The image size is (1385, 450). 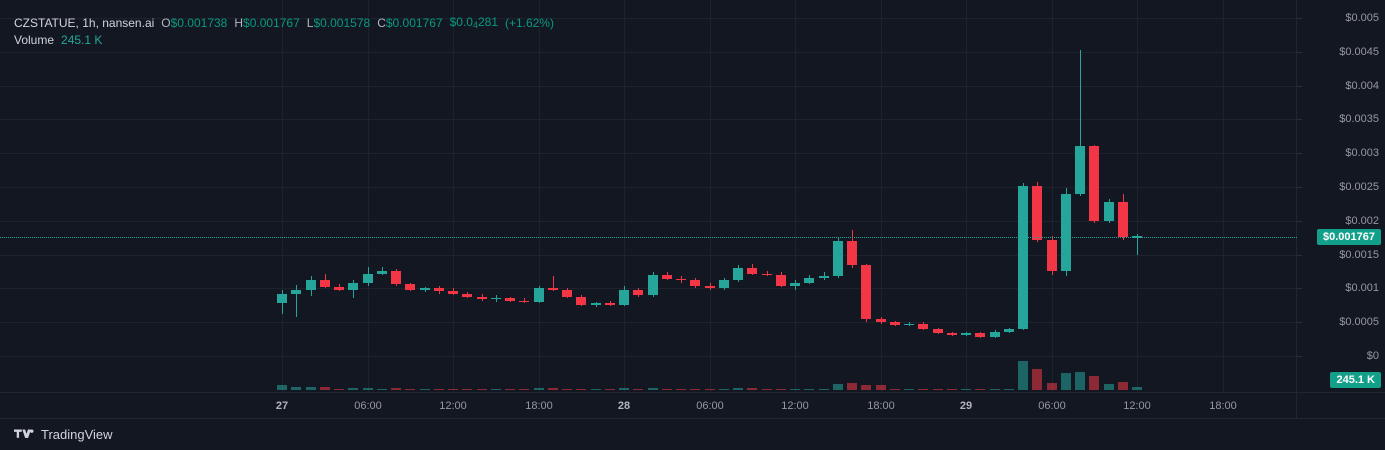 What do you see at coordinates (1362, 153) in the screenshot?
I see `price-axis-label: $0.003` at bounding box center [1362, 153].